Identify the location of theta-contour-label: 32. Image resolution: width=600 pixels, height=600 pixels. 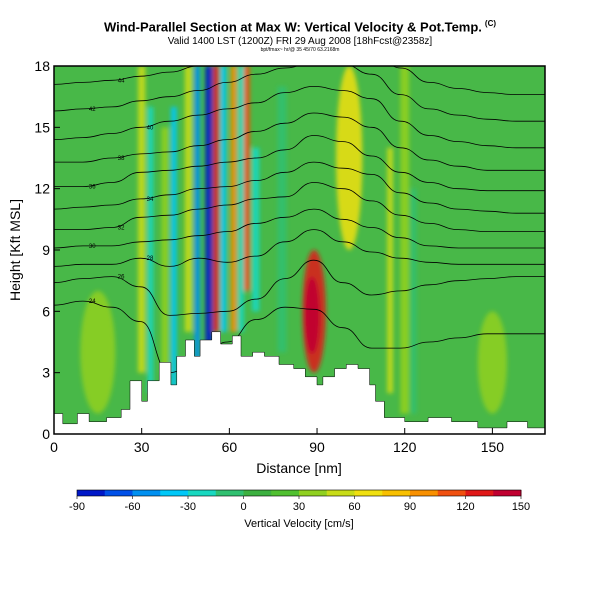
(121, 229).